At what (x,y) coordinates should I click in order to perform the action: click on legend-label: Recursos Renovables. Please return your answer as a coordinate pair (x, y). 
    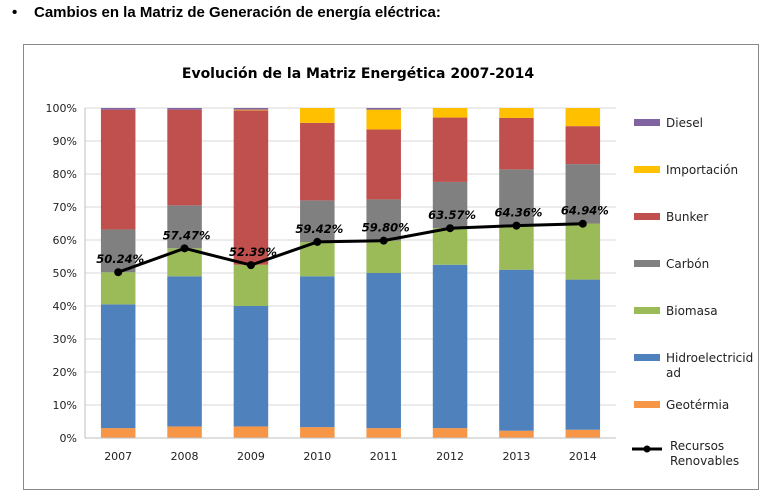
    Looking at the image, I should click on (704, 453).